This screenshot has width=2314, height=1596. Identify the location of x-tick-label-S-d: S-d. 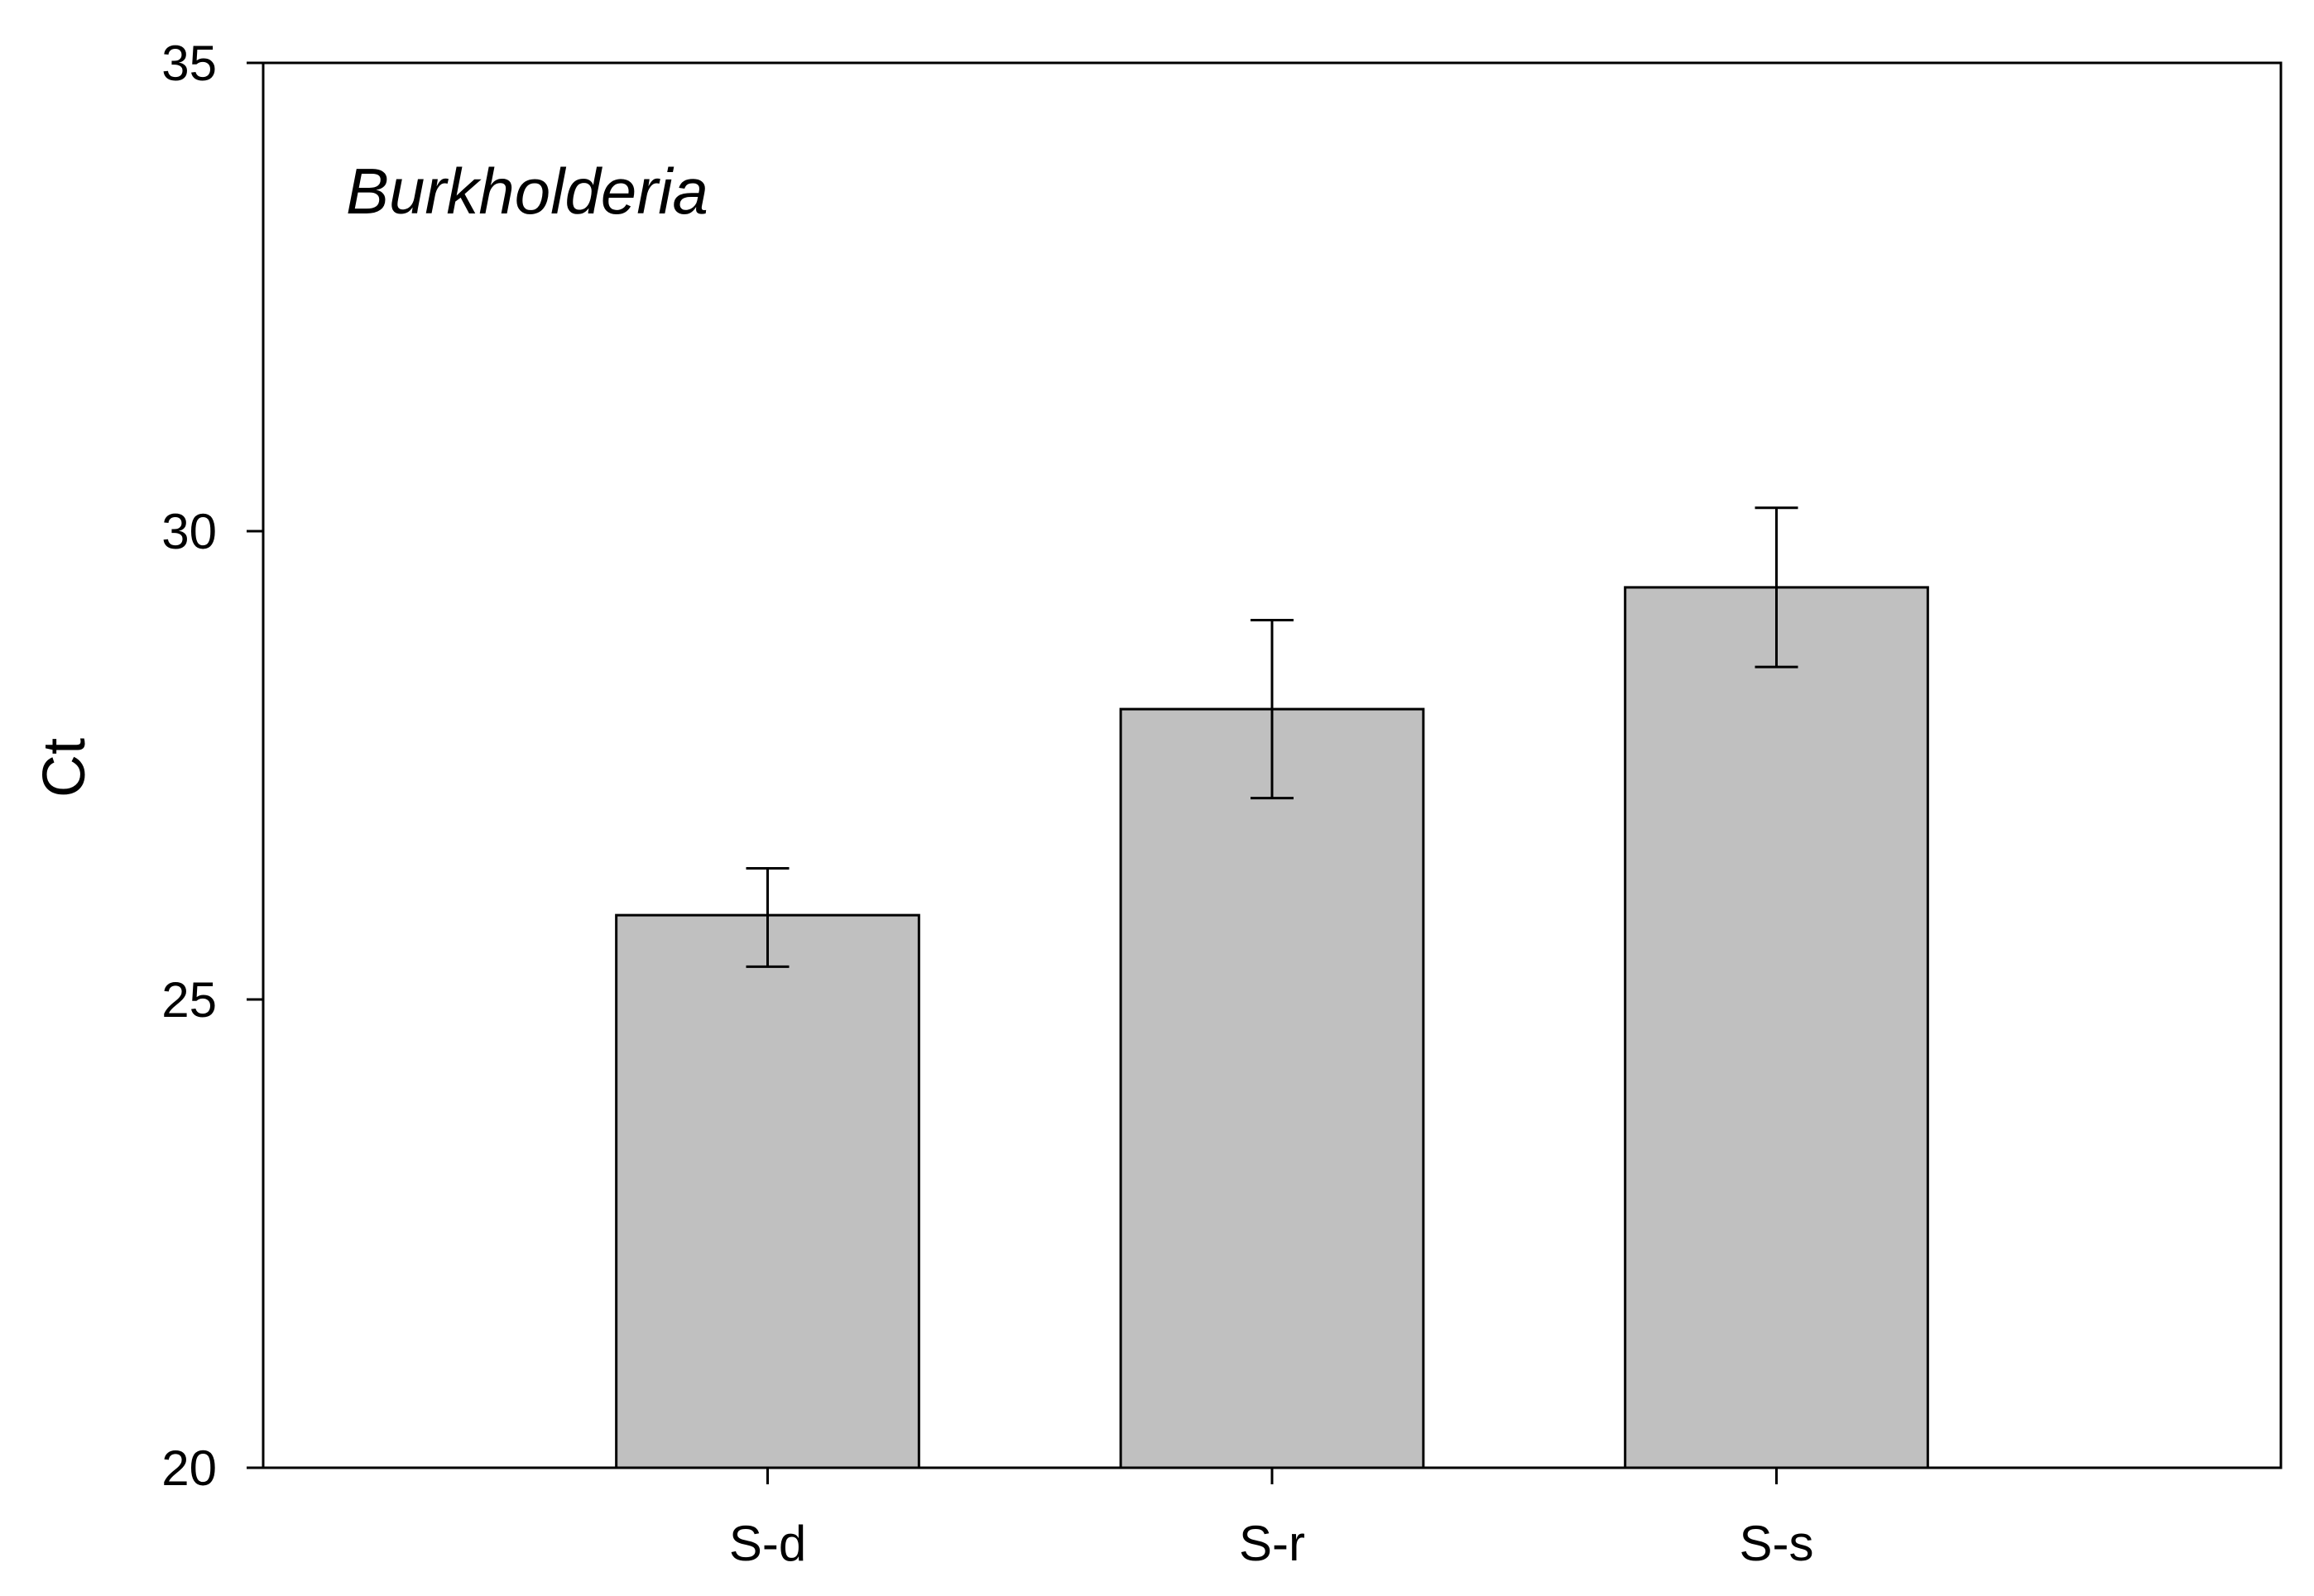
(767, 1543).